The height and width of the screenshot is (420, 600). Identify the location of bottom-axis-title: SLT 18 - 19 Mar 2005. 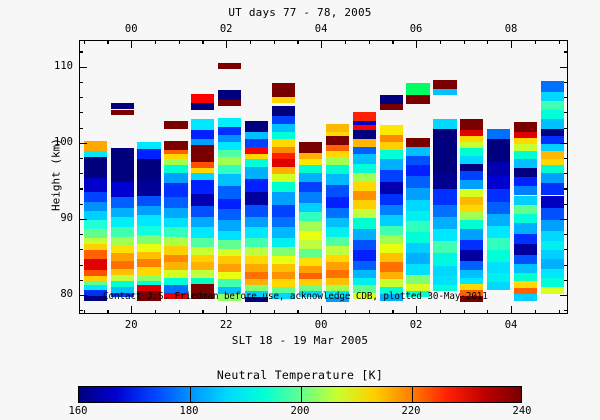
(300, 340).